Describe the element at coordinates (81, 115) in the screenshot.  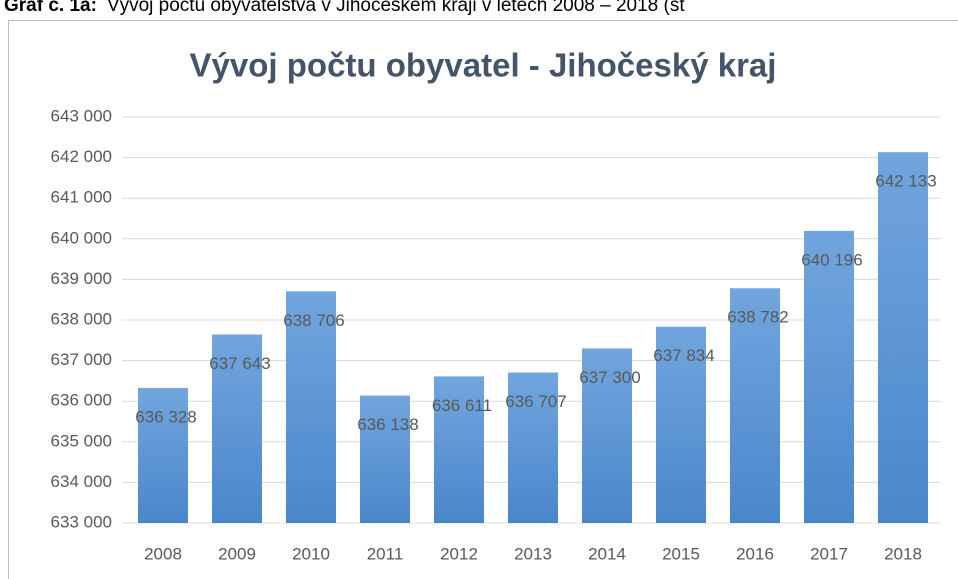
I see `y-tick-label: 643 000` at that location.